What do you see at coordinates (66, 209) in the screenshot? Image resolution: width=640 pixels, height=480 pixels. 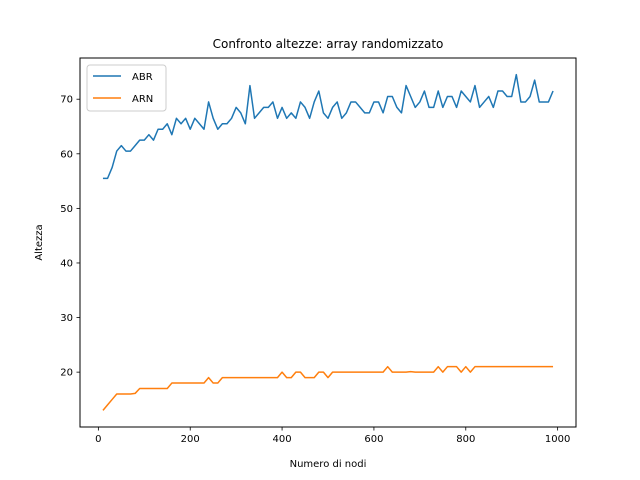 I see `y-tick-label: 50` at bounding box center [66, 209].